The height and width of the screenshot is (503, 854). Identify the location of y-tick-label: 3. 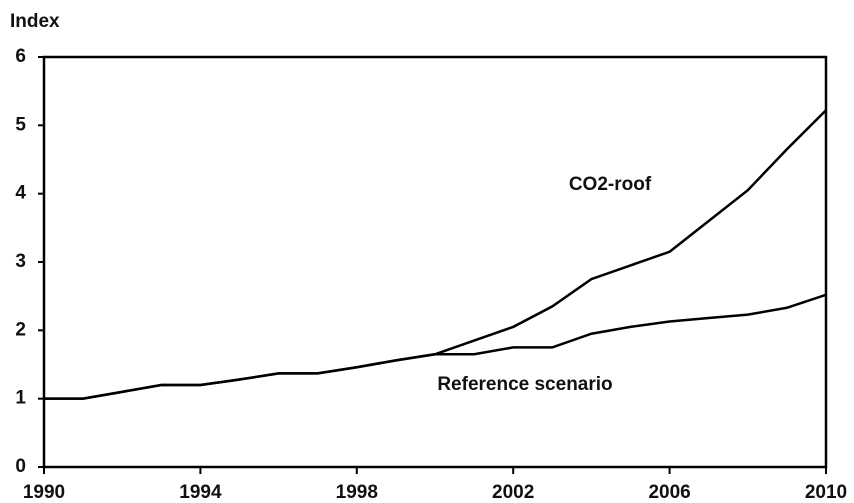
(20, 261).